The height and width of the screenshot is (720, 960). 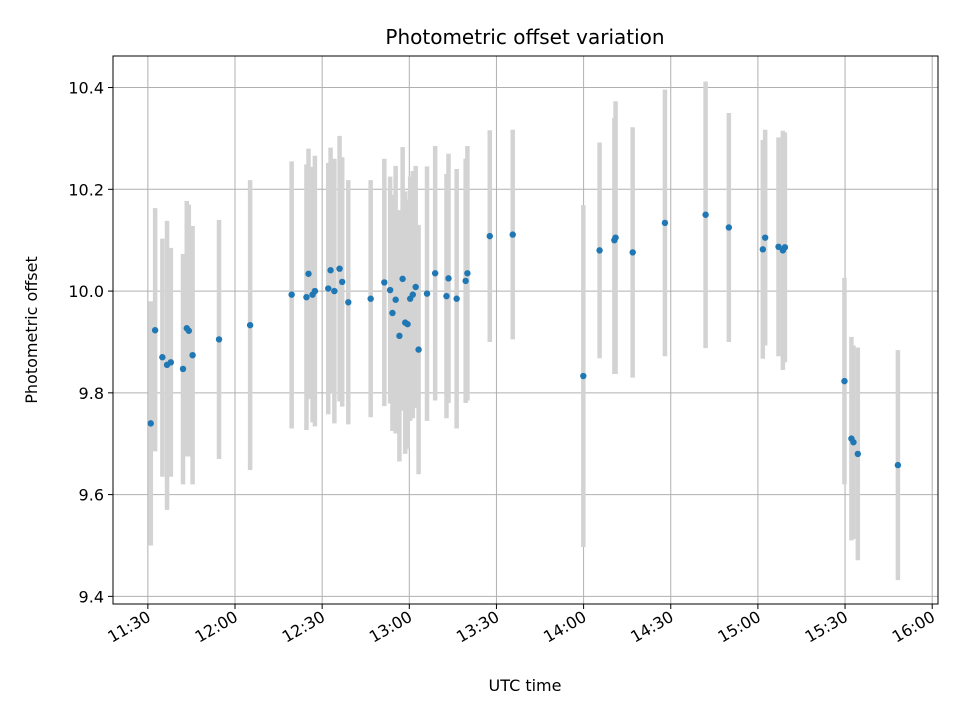 What do you see at coordinates (31, 330) in the screenshot?
I see `y-axis-label: Photometric offset` at bounding box center [31, 330].